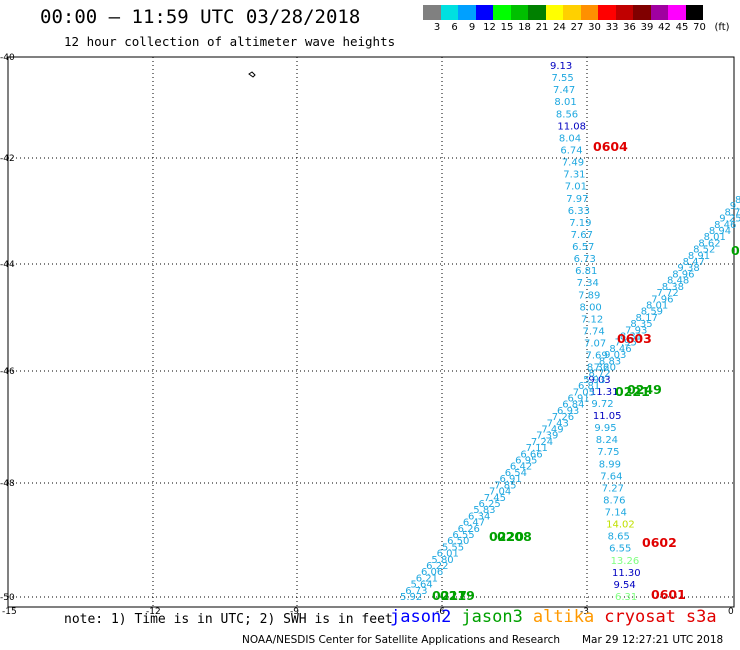 The width and height of the screenshot is (740, 650). Describe the element at coordinates (592, 319) in the screenshot. I see `track-value: 7.12` at that location.